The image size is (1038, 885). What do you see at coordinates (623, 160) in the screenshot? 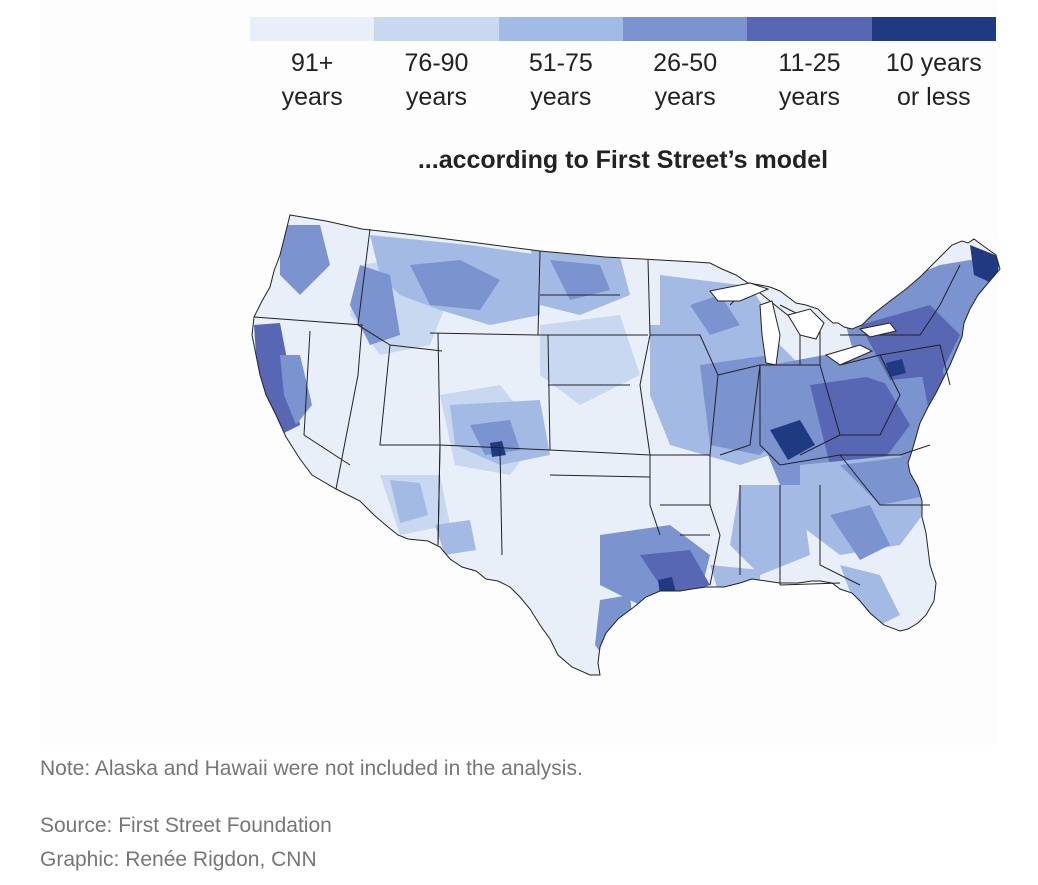
I see `map-title: ...according to First Street’s model` at bounding box center [623, 160].